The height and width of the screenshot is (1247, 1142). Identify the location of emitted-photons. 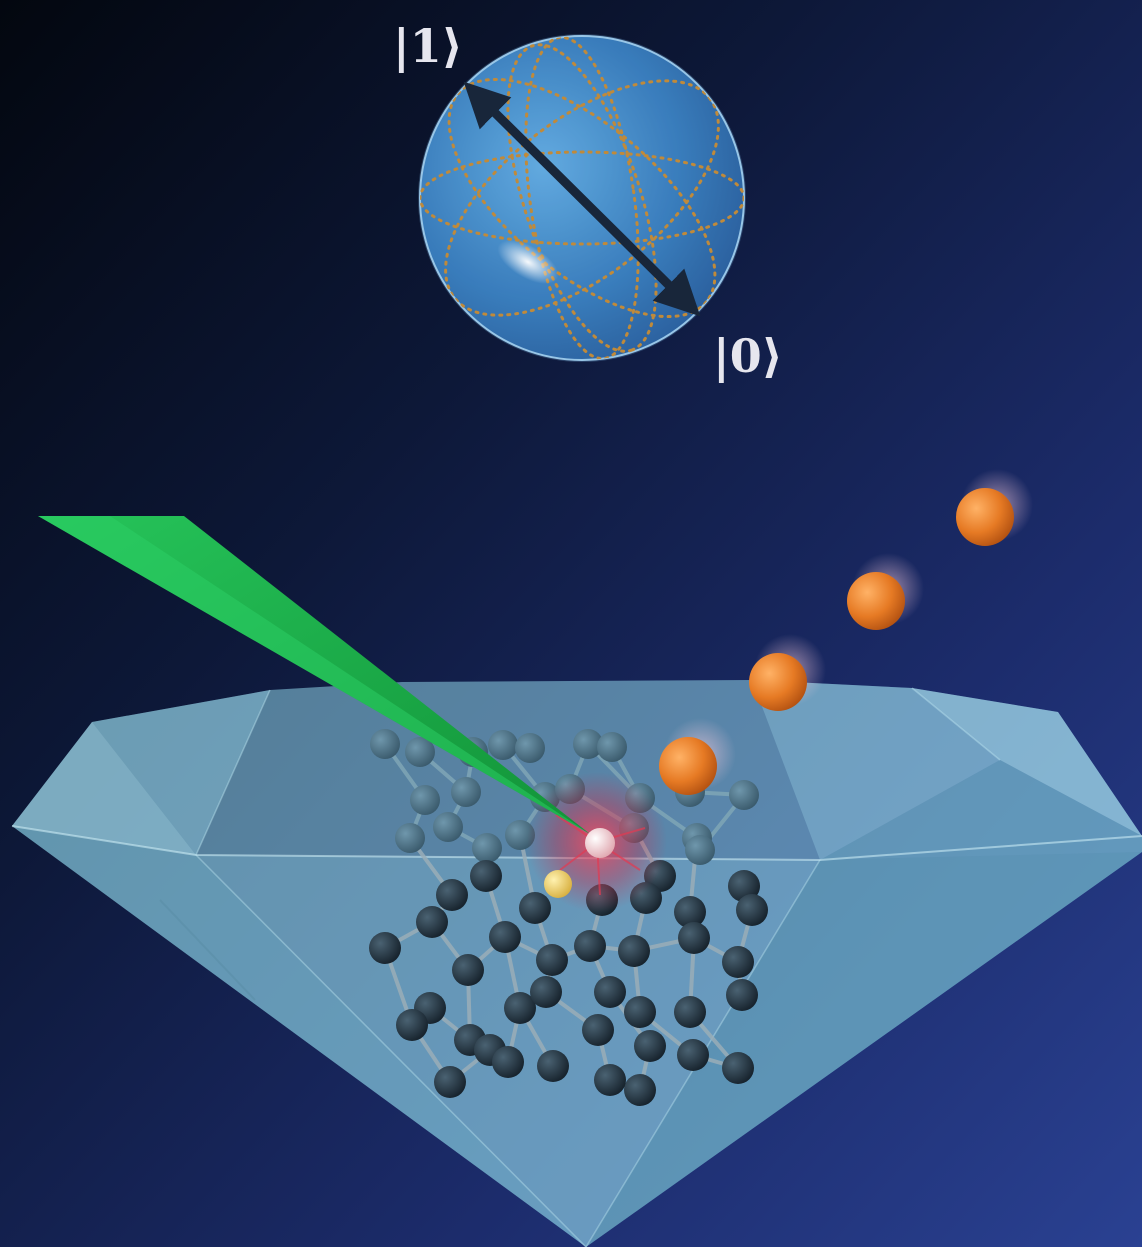
(846, 632).